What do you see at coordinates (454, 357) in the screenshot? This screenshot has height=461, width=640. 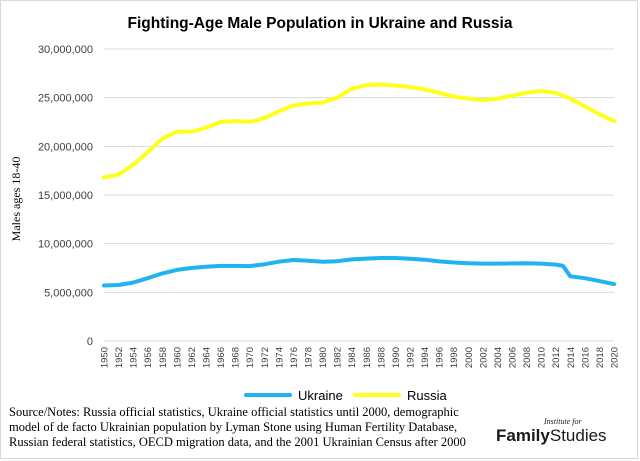 I see `x-tick-label: 1998` at bounding box center [454, 357].